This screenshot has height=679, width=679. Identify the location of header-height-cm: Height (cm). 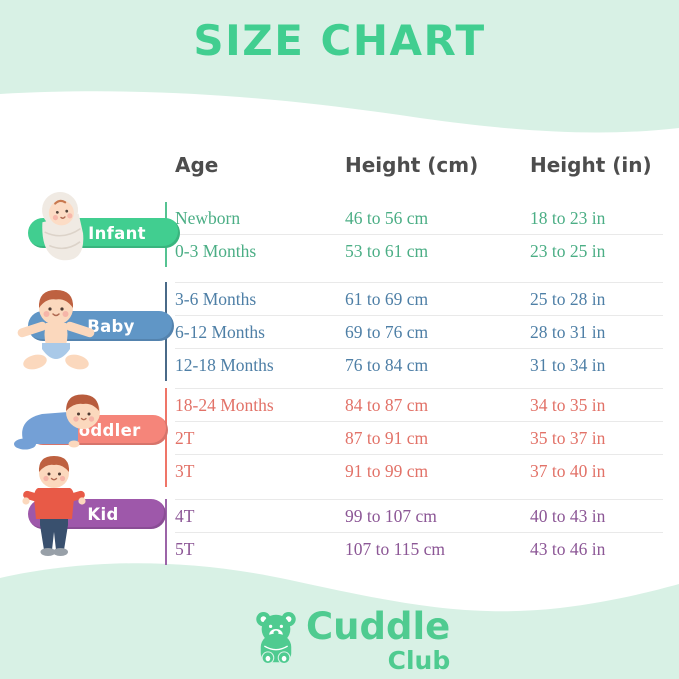
(412, 165).